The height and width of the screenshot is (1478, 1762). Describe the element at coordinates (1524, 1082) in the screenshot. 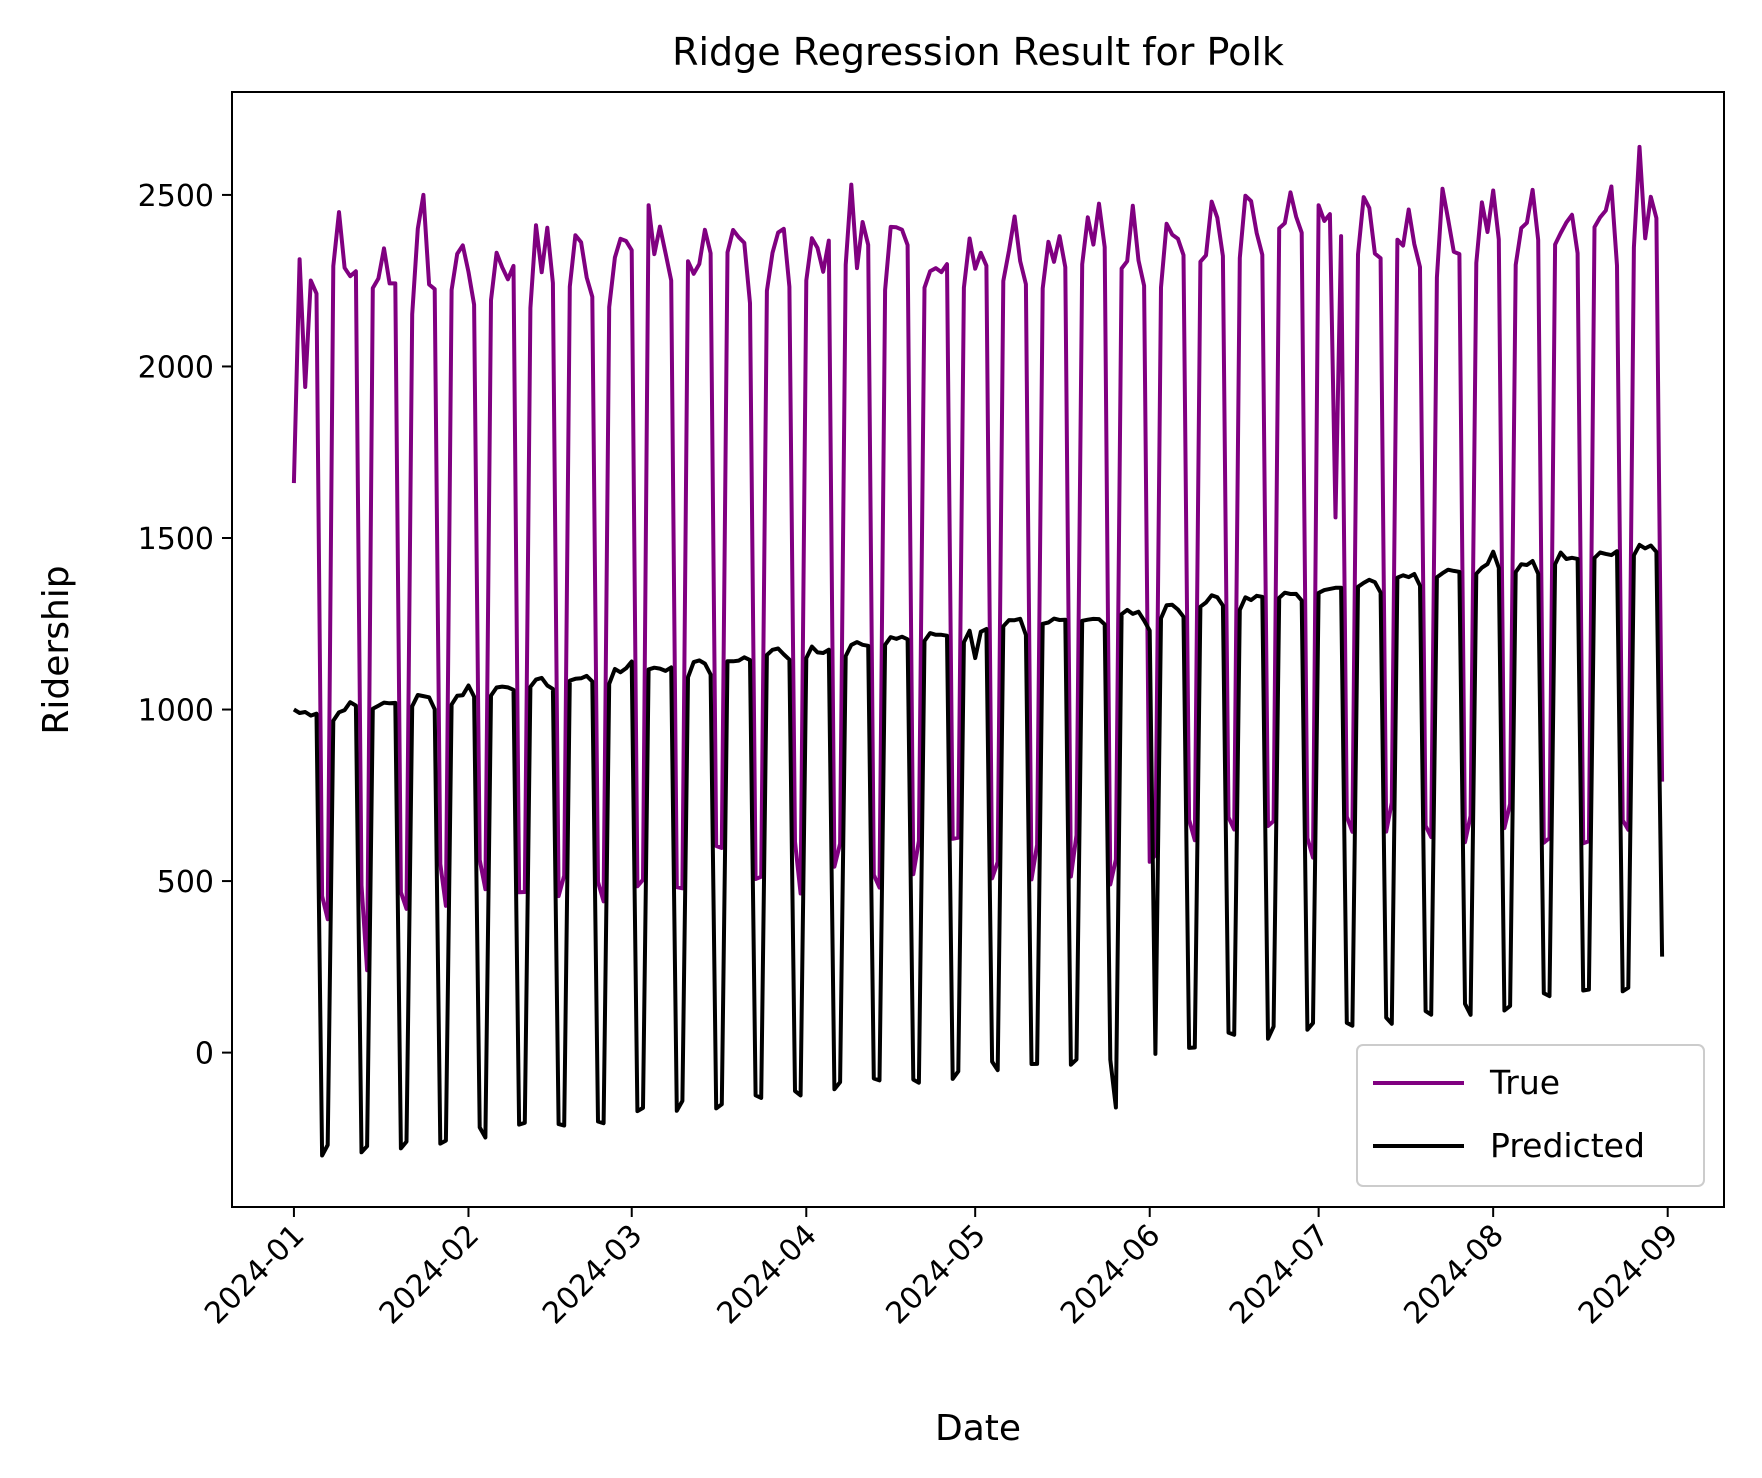

I see `legend-true-label: True` at that location.